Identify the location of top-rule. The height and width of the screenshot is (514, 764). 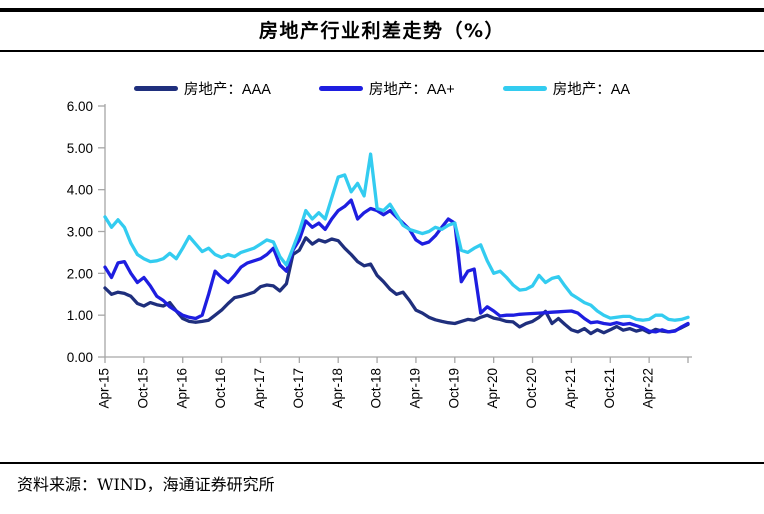
(382, 10).